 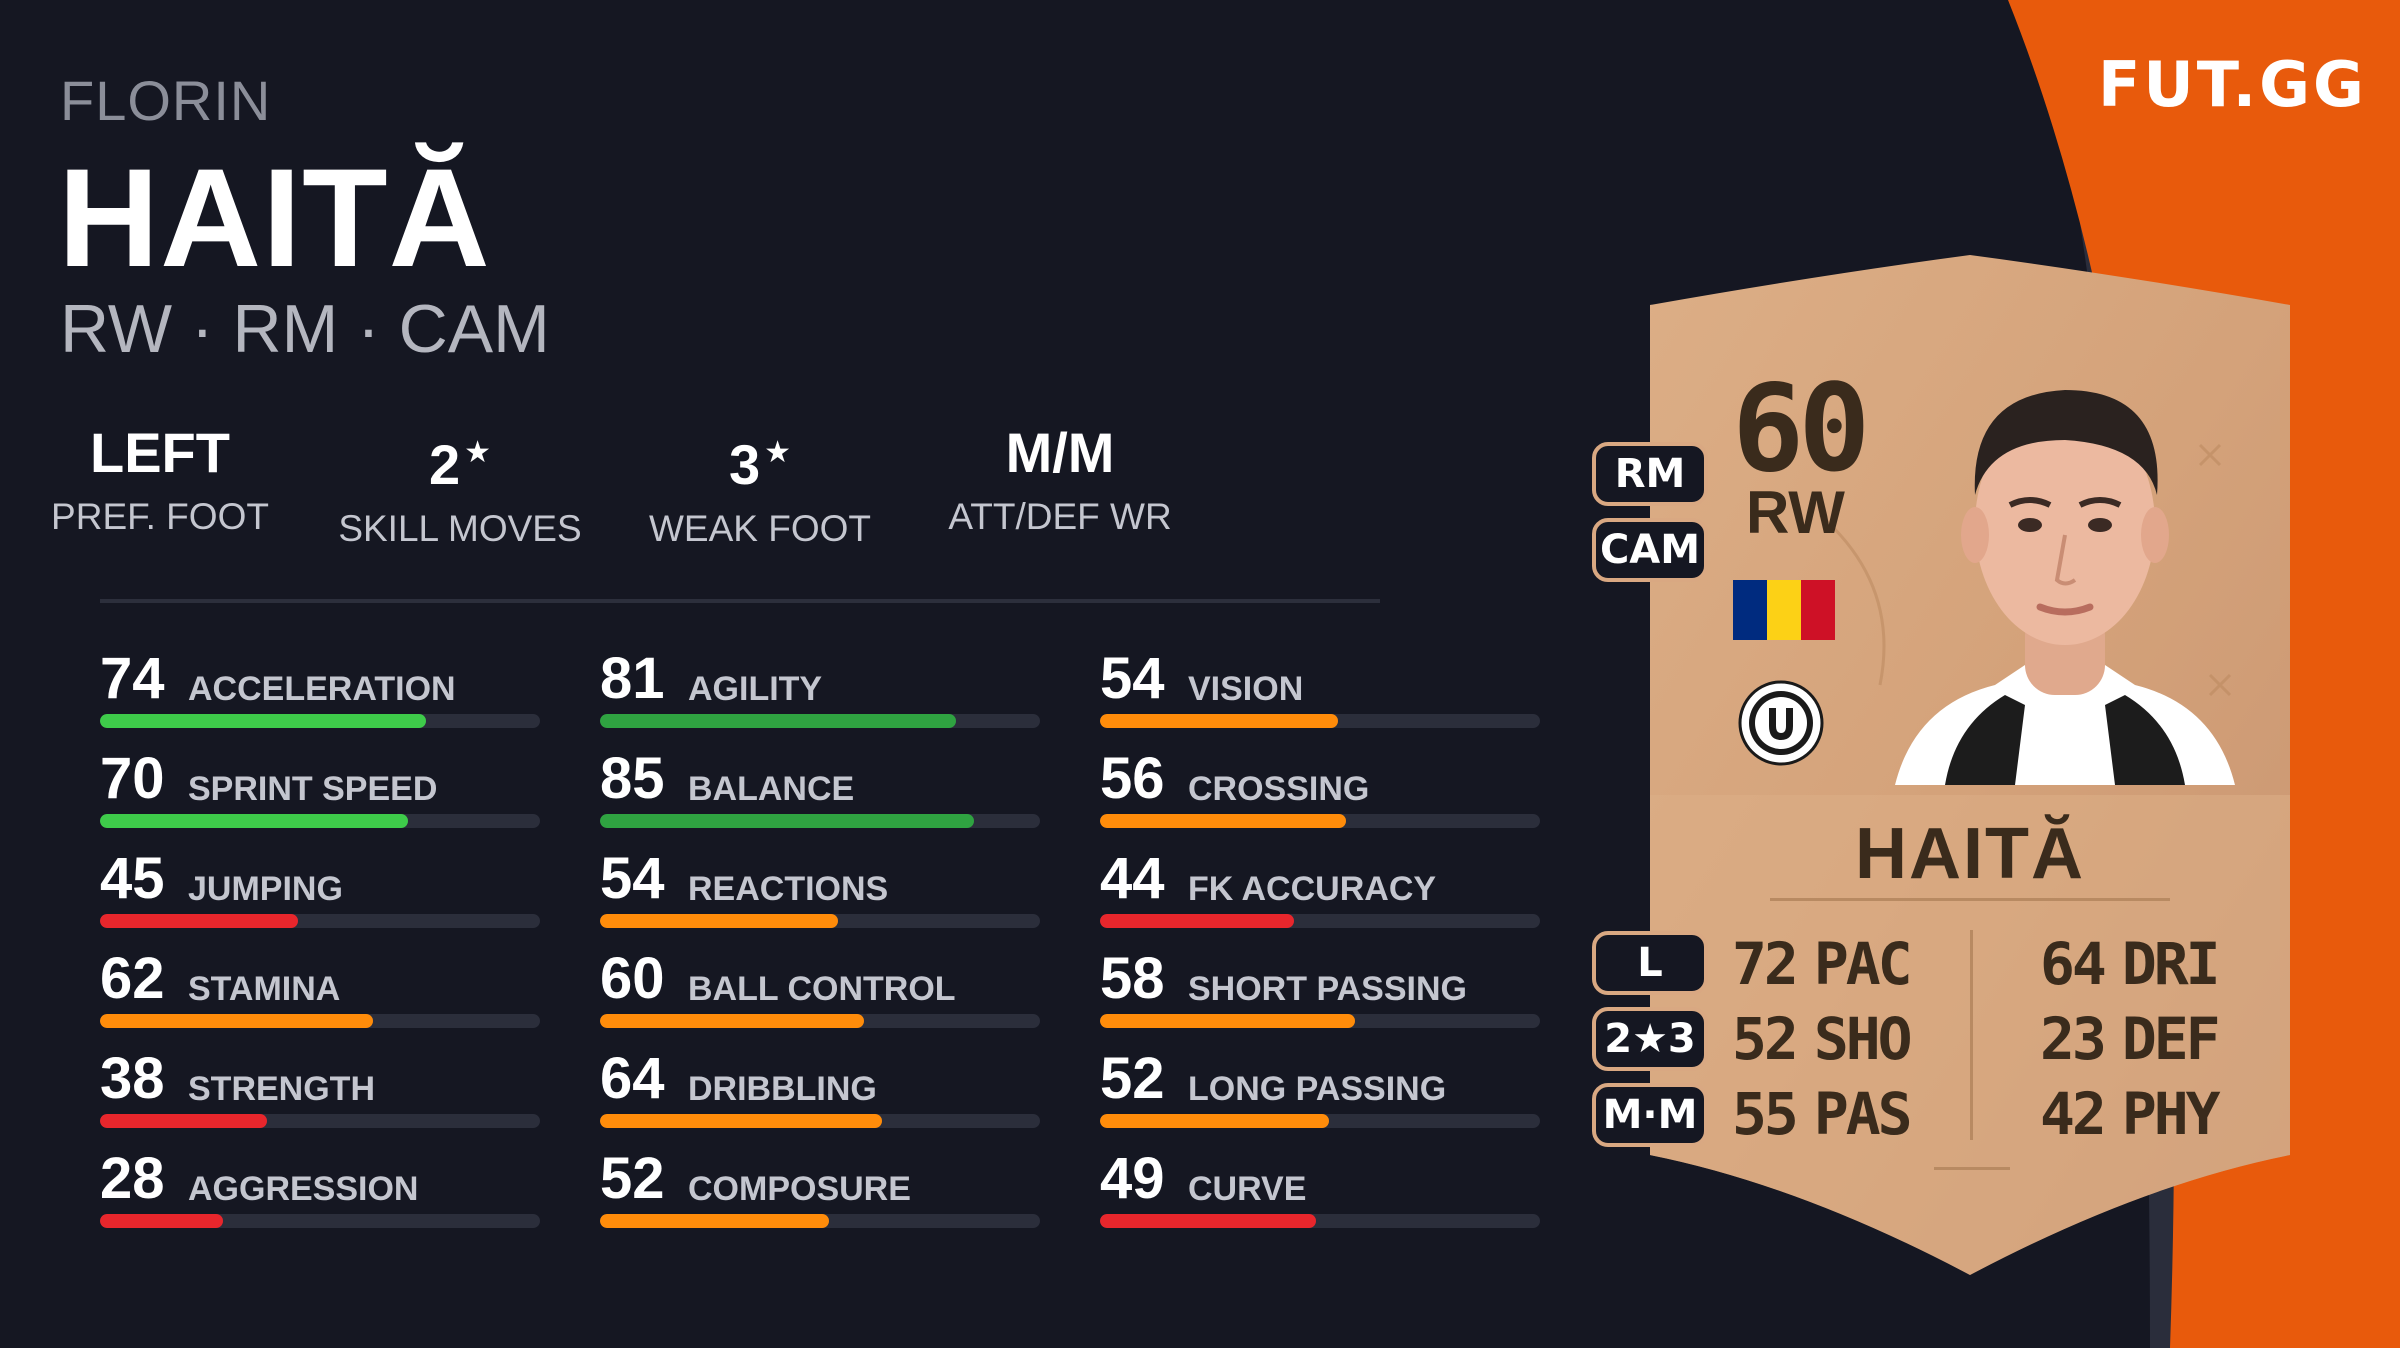 I want to click on player-photo, so click(x=2065, y=587).